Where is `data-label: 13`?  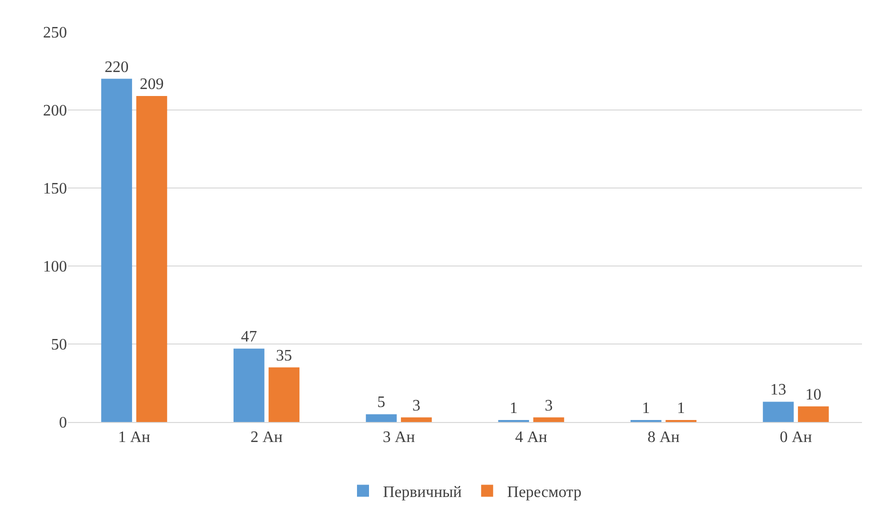
data-label: 13 is located at coordinates (778, 390).